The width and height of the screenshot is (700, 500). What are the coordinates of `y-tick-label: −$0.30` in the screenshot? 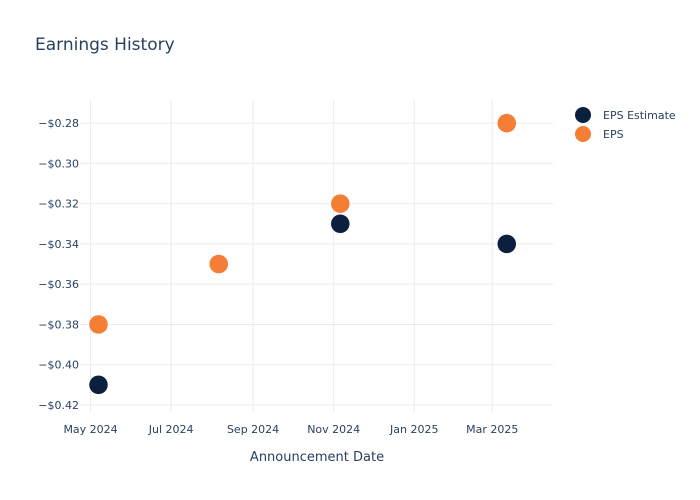 It's located at (58, 163).